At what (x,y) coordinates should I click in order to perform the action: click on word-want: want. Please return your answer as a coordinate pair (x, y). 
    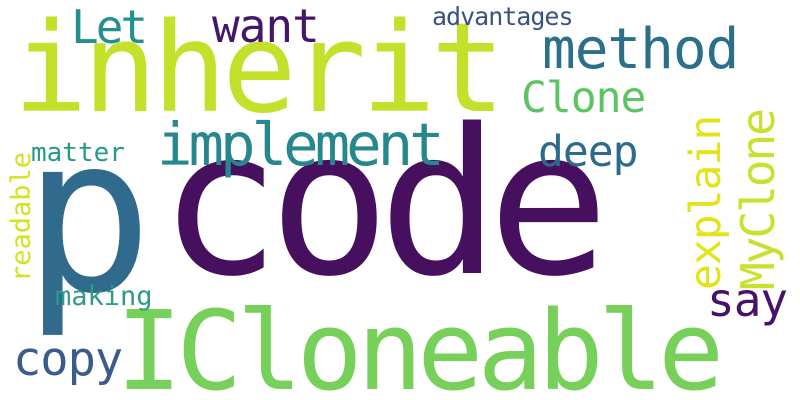
    Looking at the image, I should click on (266, 26).